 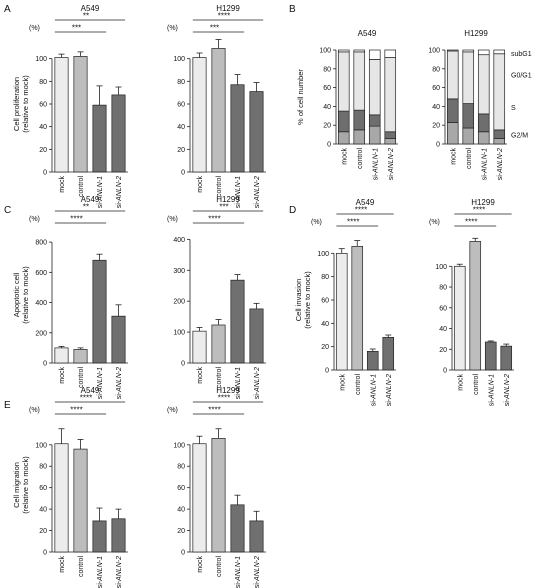 I want to click on segment-G0G1-mock, so click(x=452, y=75).